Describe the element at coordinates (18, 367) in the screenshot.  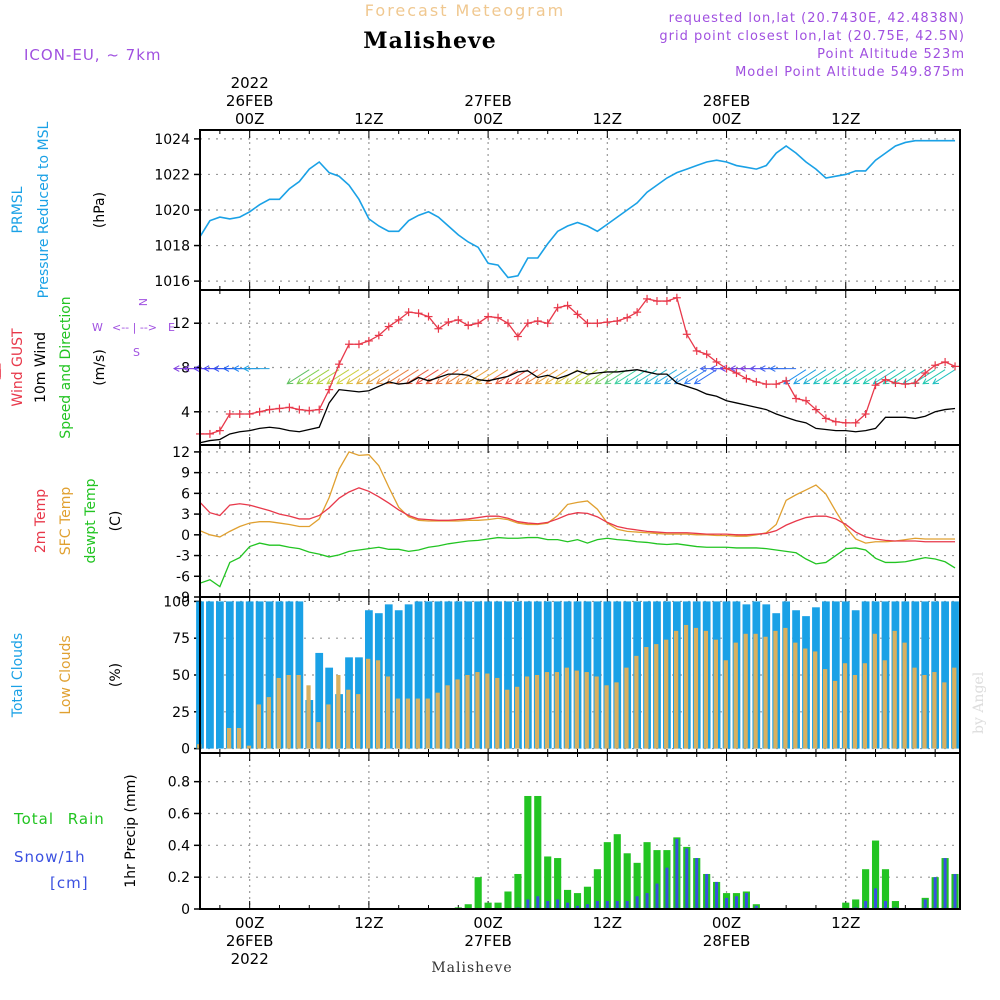
I see `y-axis-label: Wind GUST` at that location.